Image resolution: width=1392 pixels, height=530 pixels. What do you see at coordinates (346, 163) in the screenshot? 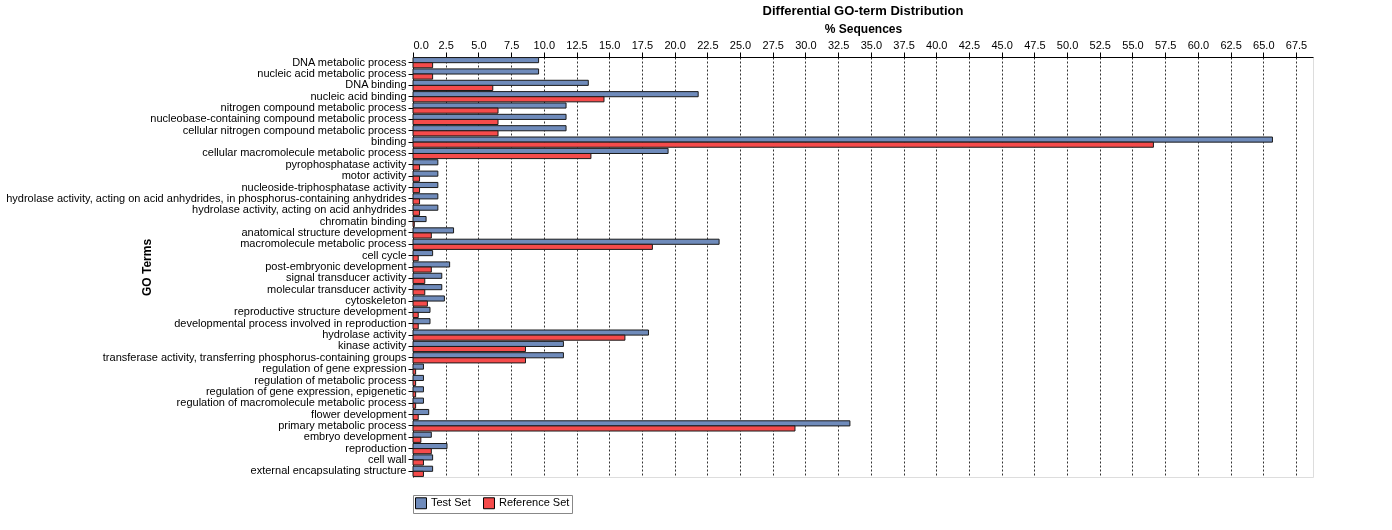
I see `y-tick-label: pyrophosphatase activity` at bounding box center [346, 163].